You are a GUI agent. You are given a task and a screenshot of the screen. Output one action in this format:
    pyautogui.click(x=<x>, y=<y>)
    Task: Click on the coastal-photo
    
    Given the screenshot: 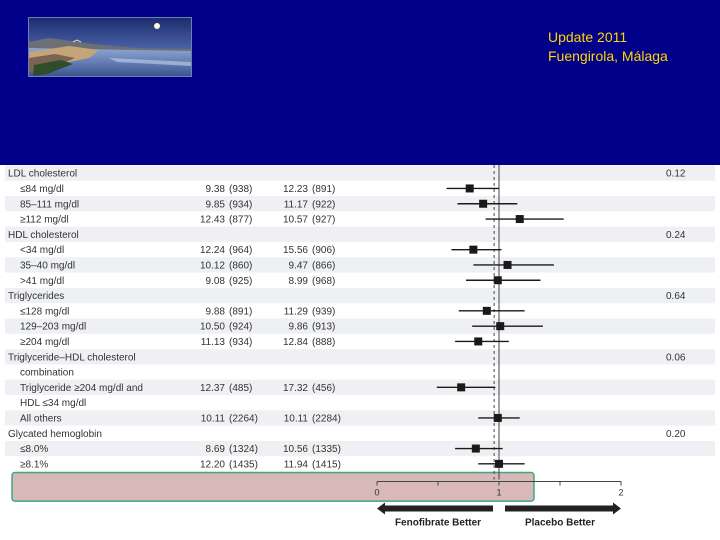 What is the action you would take?
    pyautogui.click(x=110, y=47)
    